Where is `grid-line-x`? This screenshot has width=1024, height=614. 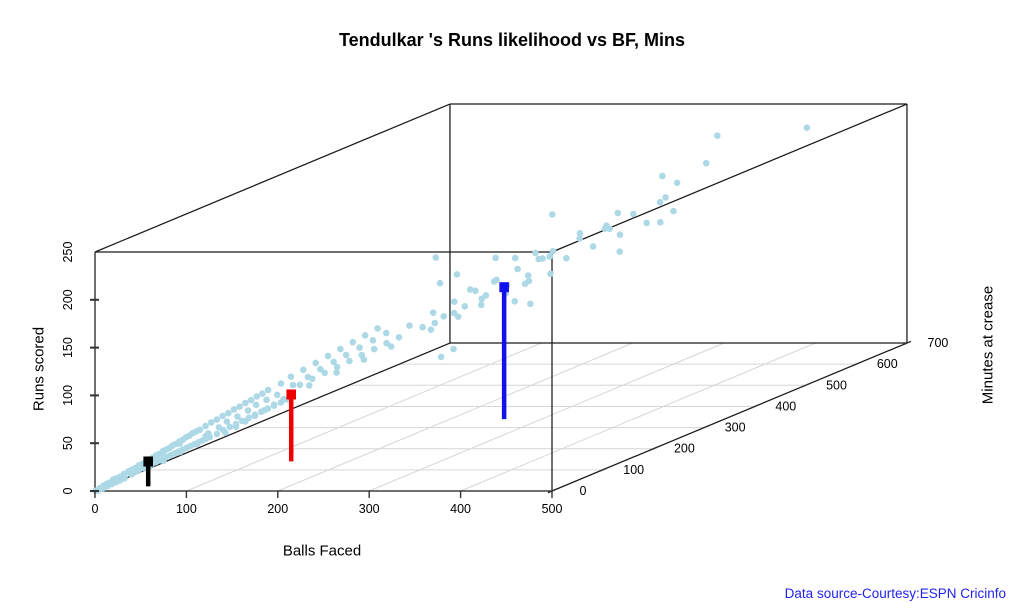 grid-line-x is located at coordinates (638, 417).